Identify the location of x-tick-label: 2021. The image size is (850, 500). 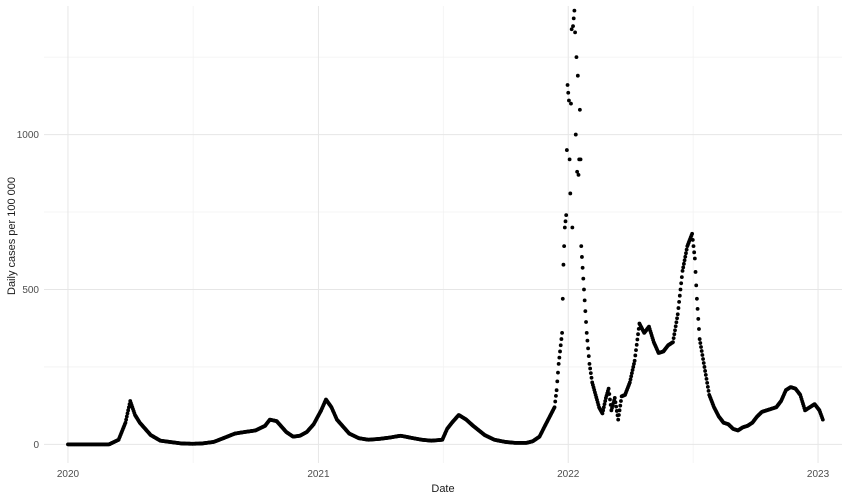
(318, 474).